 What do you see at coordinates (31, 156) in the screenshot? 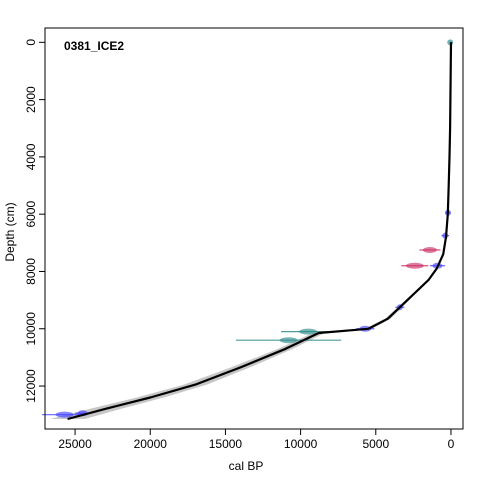
I see `y-tick-label: 4000` at bounding box center [31, 156].